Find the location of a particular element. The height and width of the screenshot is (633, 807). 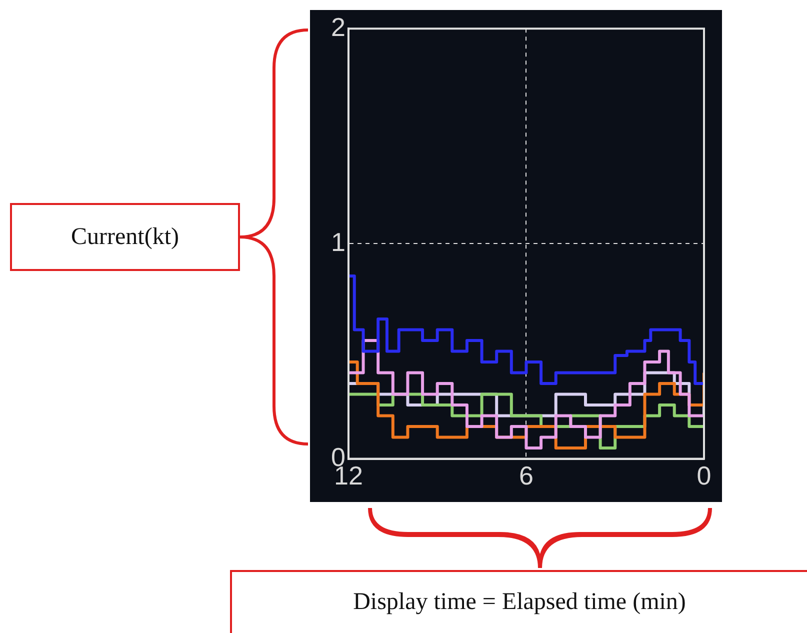

x-tick-label: 6 is located at coordinates (526, 475).